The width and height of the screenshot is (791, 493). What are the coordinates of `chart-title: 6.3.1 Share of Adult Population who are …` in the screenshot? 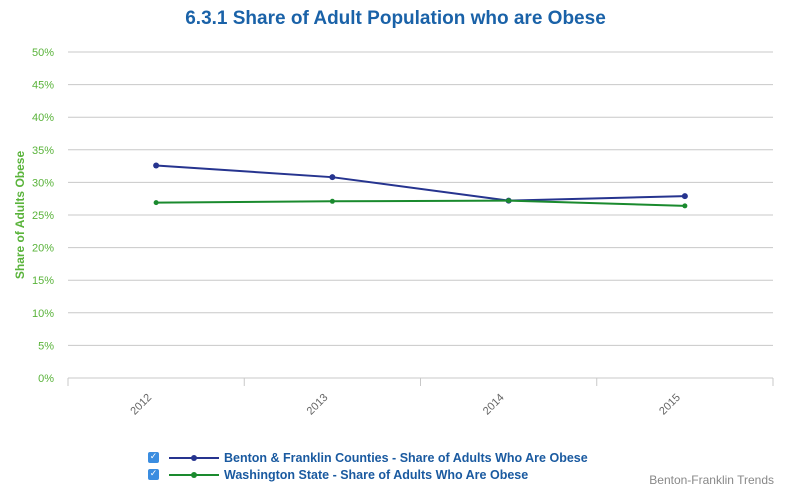 It's located at (395, 18).